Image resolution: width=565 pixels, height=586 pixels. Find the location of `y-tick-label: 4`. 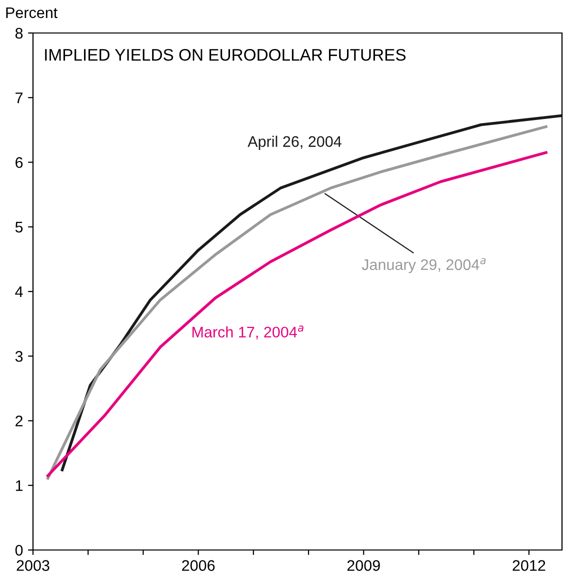

y-tick-label: 4 is located at coordinates (19, 292).